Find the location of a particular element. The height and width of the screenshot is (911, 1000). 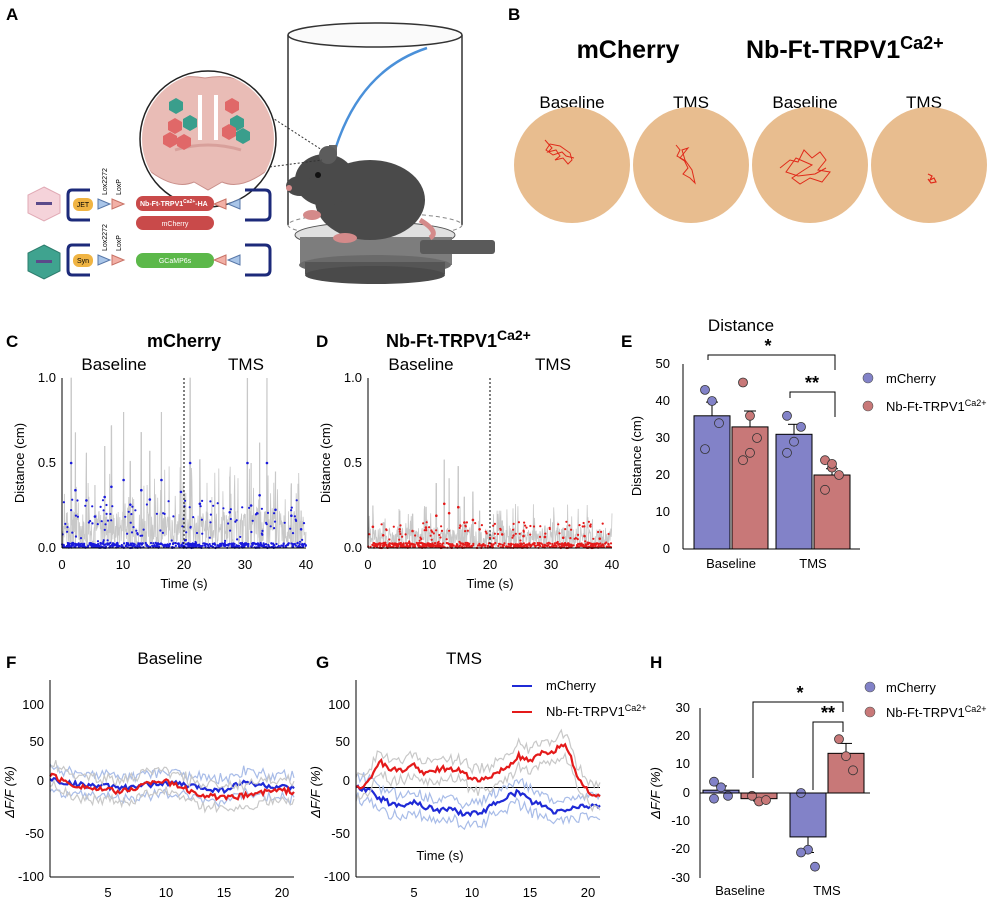

bar-nb-ft-trpv1-tms is located at coordinates (832, 512).